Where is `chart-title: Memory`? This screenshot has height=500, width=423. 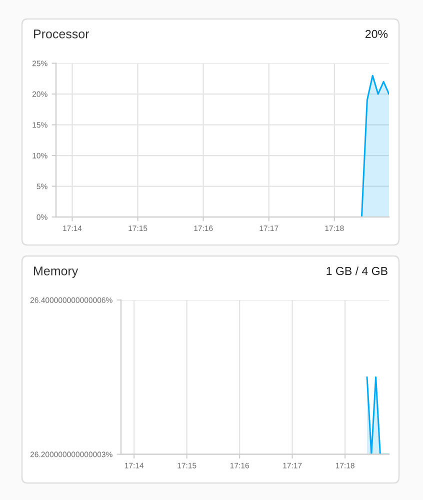
chart-title: Memory is located at coordinates (56, 272).